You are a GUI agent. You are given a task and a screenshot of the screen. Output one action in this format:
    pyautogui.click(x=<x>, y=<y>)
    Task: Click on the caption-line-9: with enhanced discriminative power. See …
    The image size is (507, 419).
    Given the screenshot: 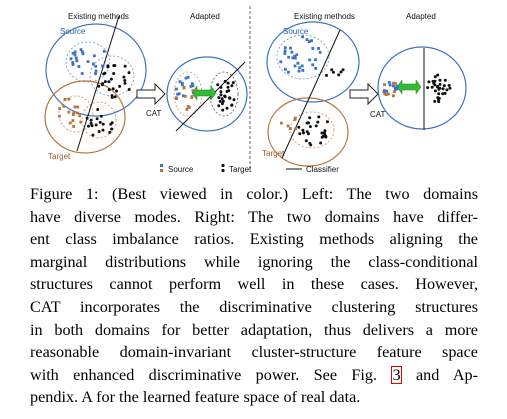 What is the action you would take?
    pyautogui.click(x=254, y=375)
    